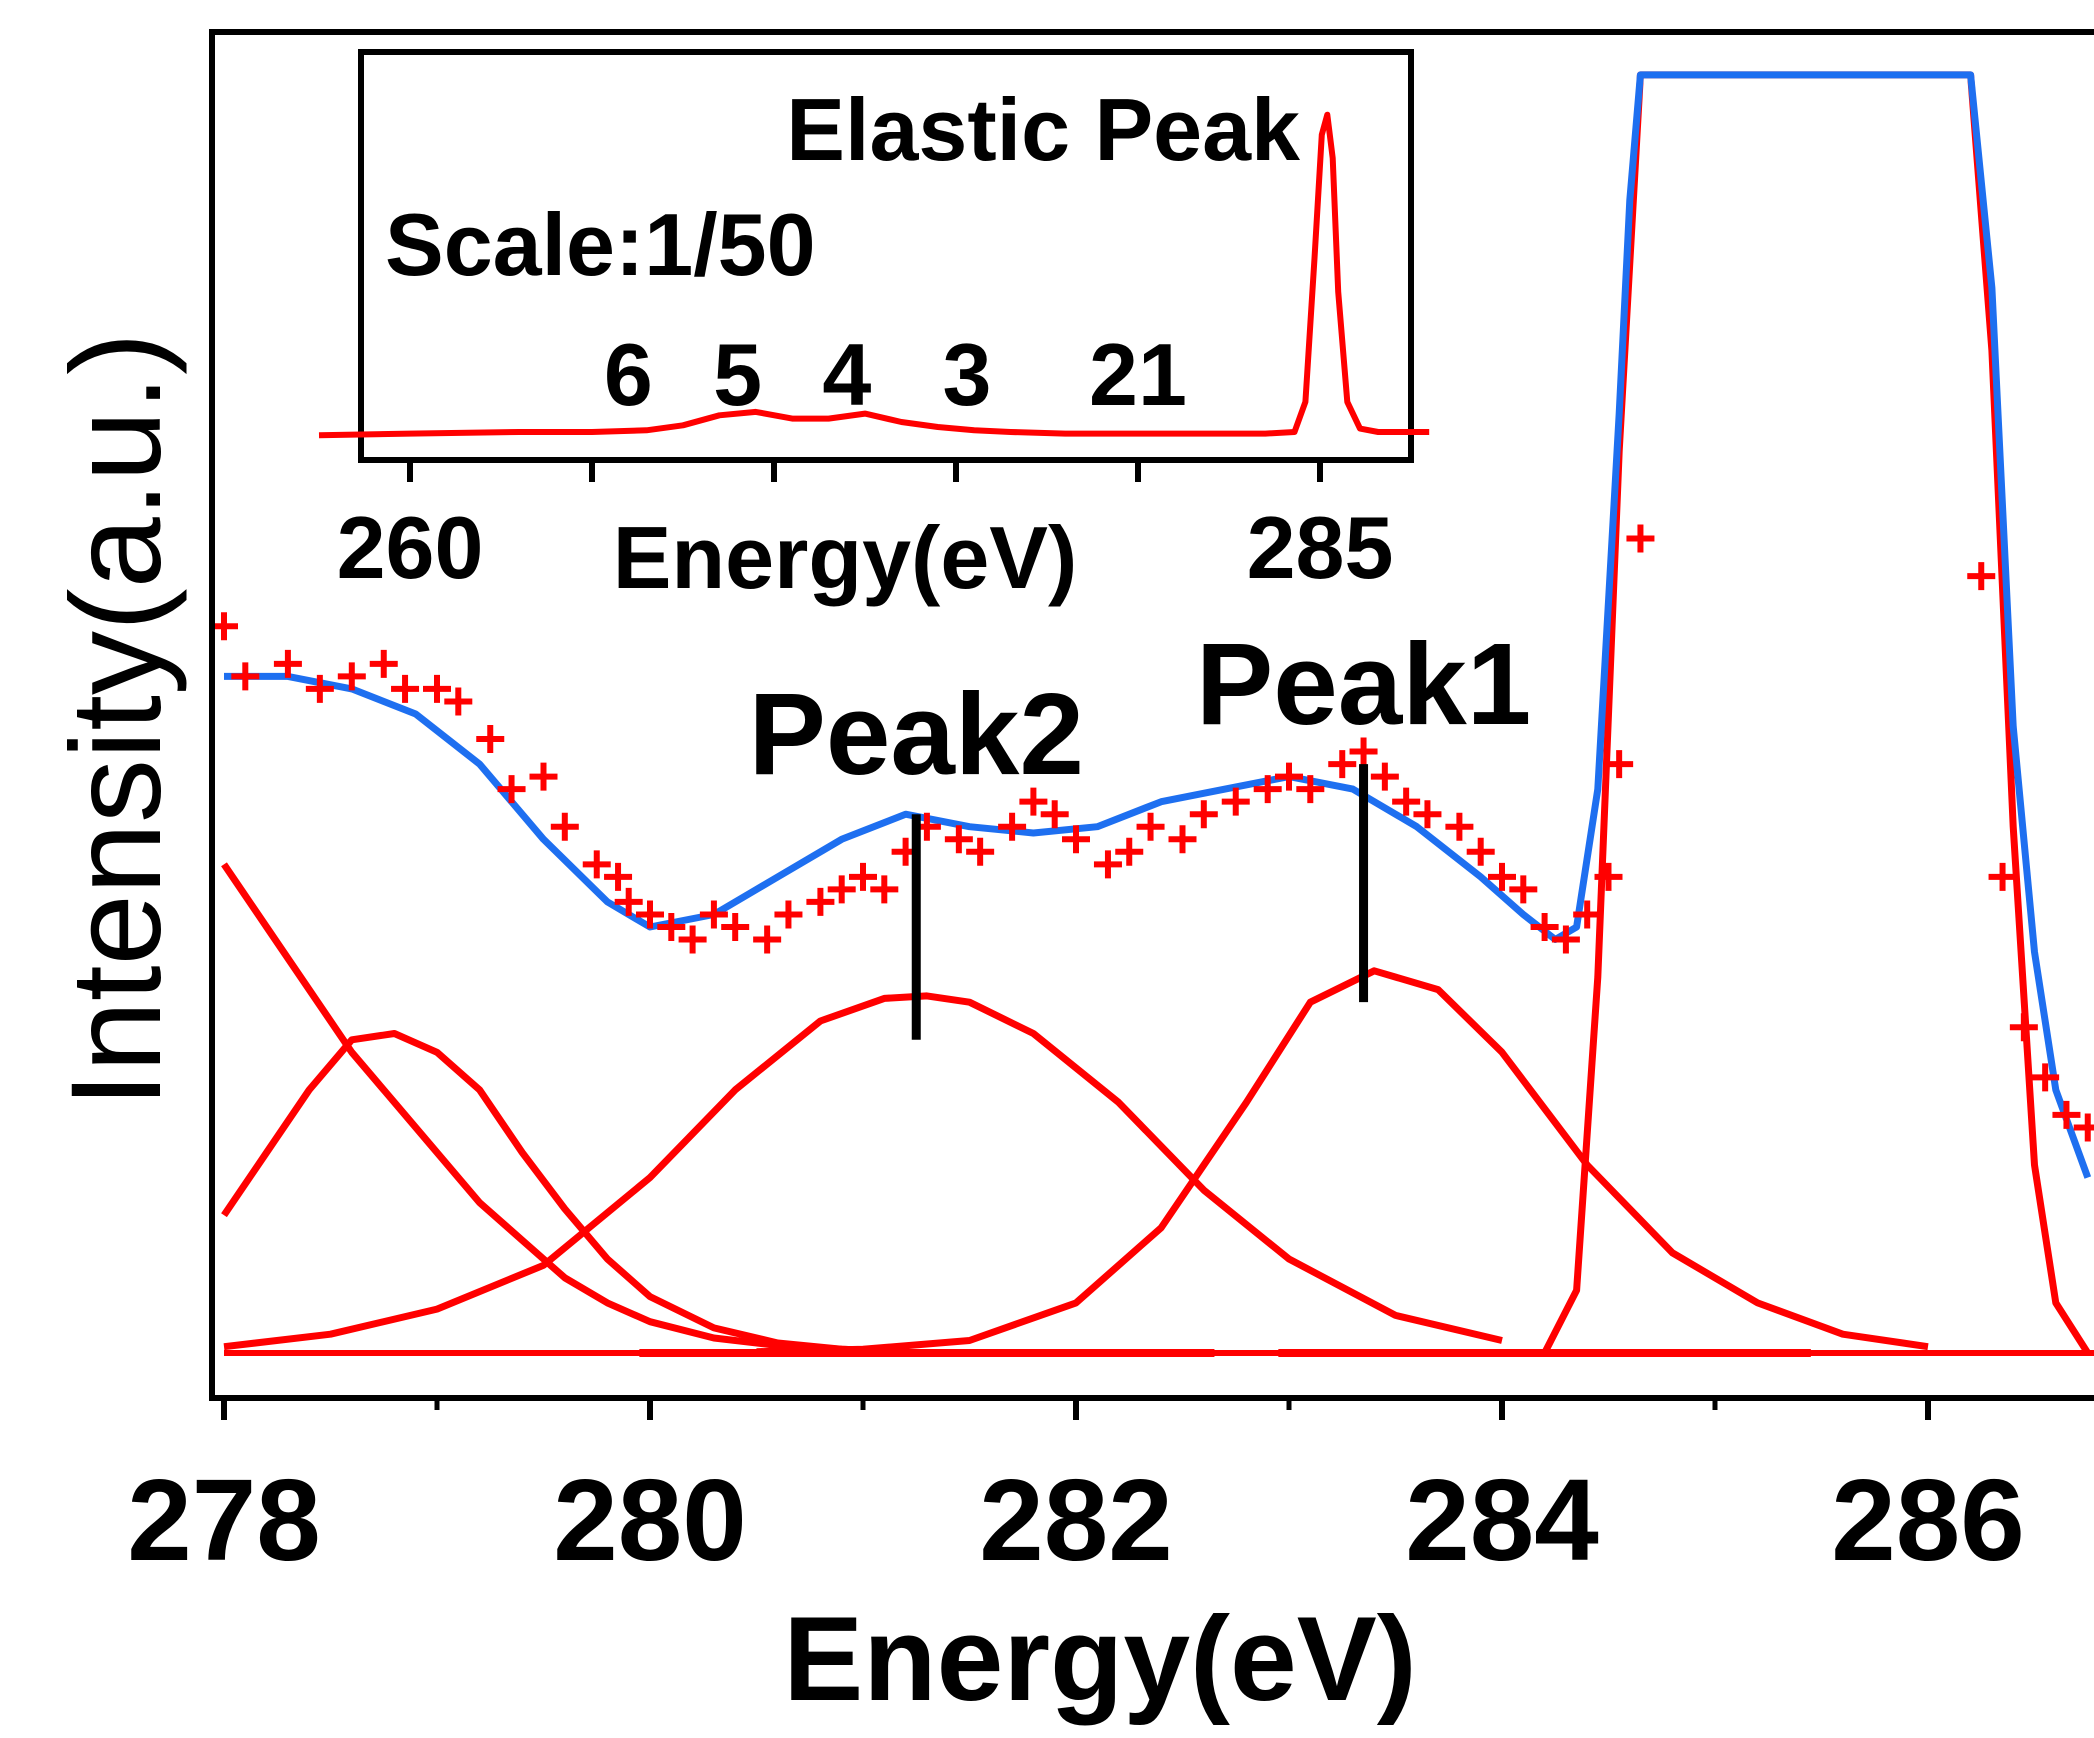 This screenshot has height=1738, width=2094. What do you see at coordinates (628, 374) in the screenshot?
I see `inset-peak-label-6: 6` at bounding box center [628, 374].